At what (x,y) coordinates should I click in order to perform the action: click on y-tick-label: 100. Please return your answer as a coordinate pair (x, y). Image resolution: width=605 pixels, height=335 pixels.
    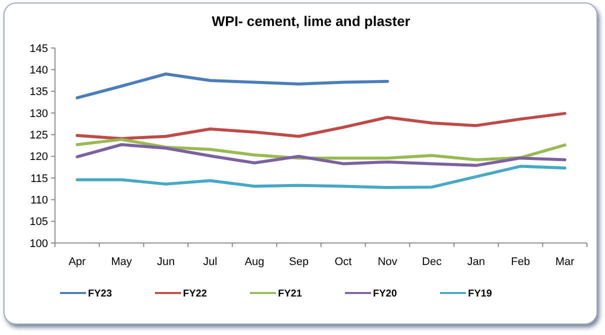
    Looking at the image, I should click on (39, 244).